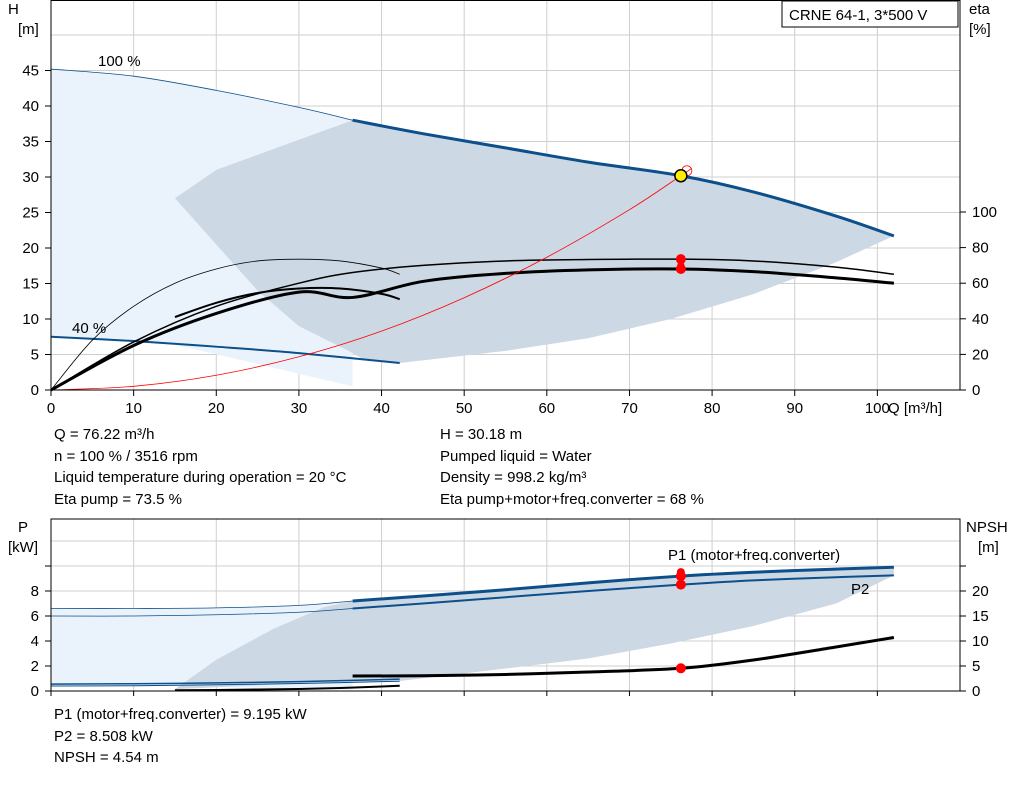 This screenshot has height=786, width=1024. Describe the element at coordinates (201, 612) in the screenshot. I see `curve-P2-extension` at that location.